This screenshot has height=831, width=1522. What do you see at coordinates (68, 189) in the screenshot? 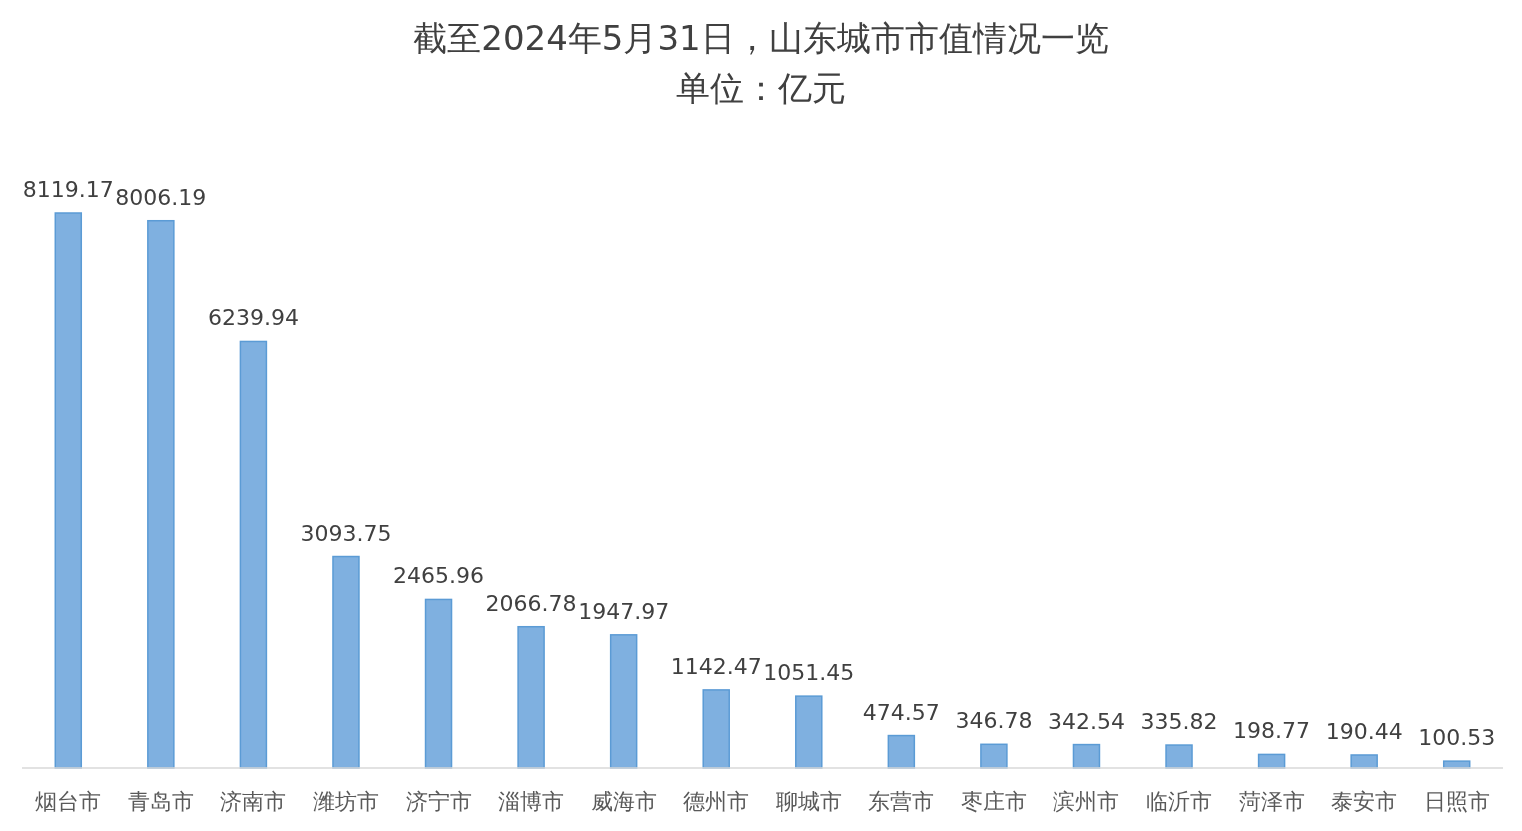
I see `data-label: 8119.17` at bounding box center [68, 189].